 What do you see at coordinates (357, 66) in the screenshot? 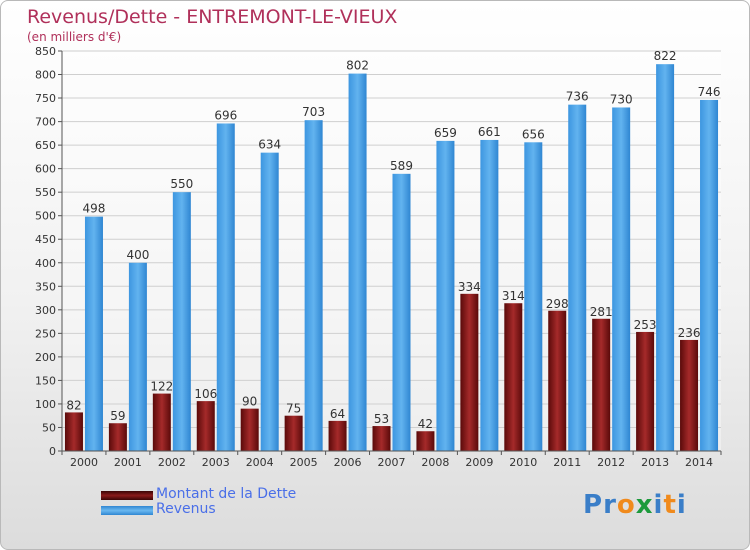
I see `data-label-revenus: 802` at bounding box center [357, 66].